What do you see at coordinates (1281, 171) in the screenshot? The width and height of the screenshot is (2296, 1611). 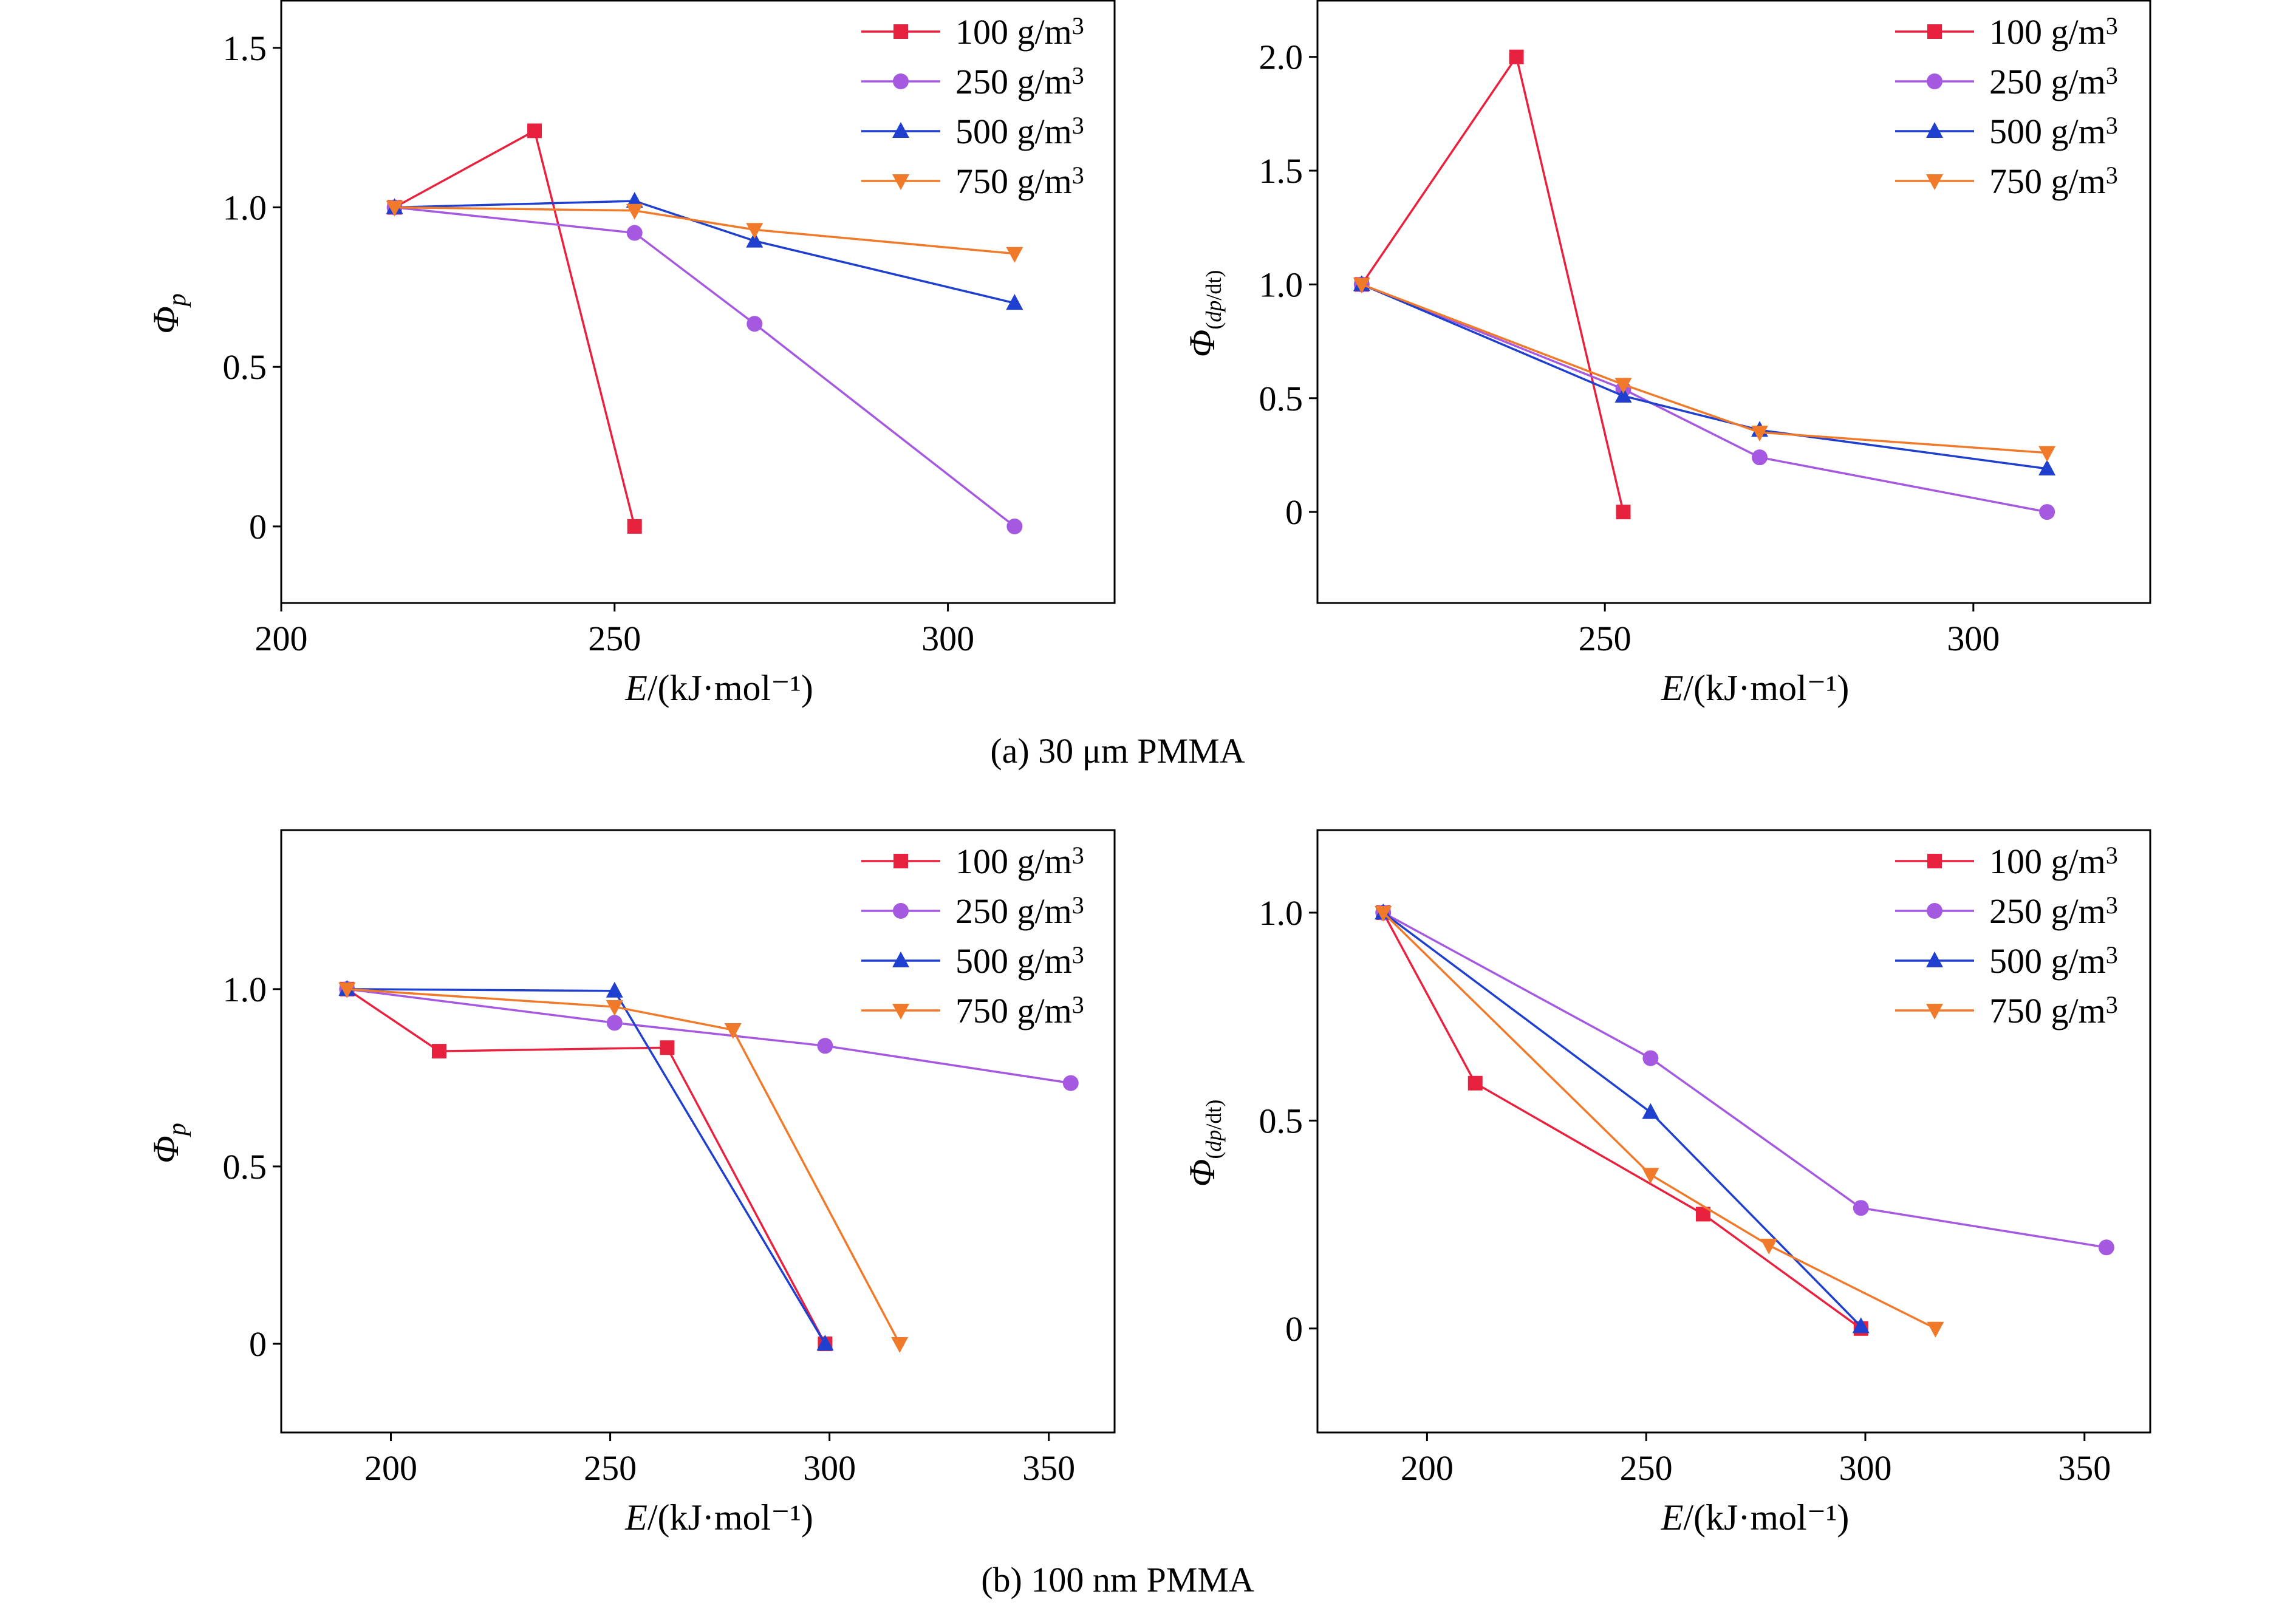 I see `y-tick-label: 1.5` at bounding box center [1281, 171].